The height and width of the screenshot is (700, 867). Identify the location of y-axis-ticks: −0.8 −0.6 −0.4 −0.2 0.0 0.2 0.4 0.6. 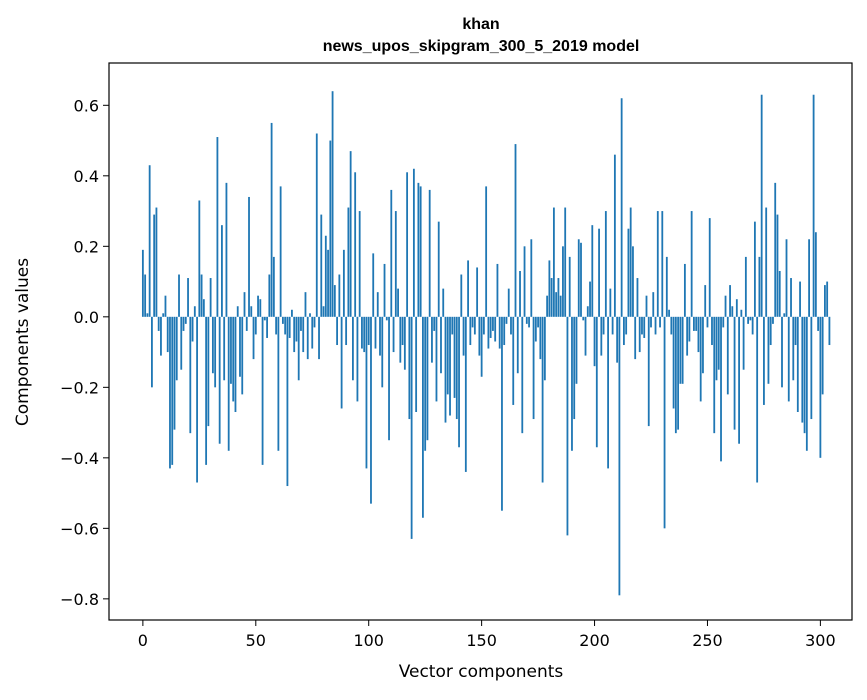
(84, 352).